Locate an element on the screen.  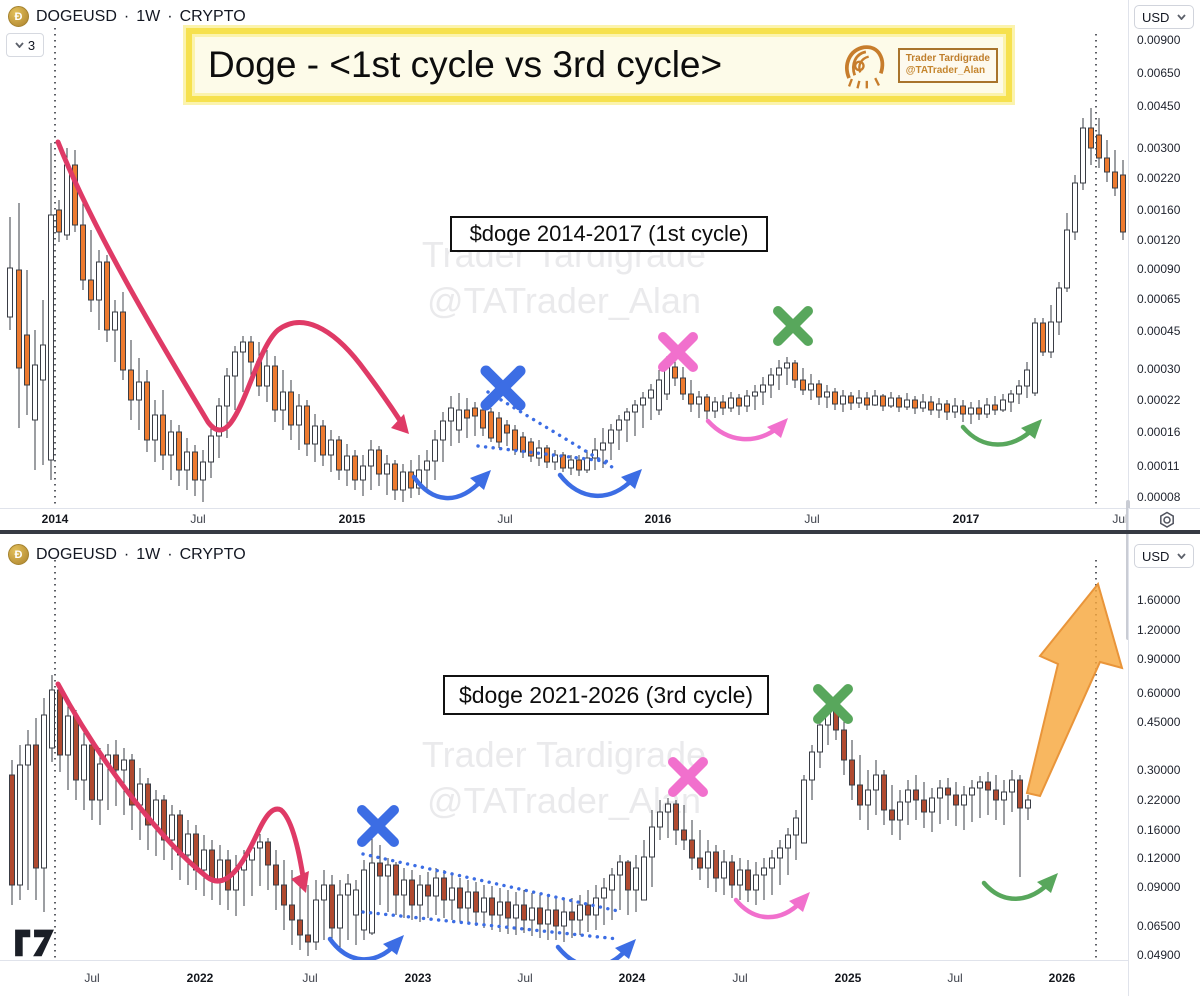
logo-badge: Trader Tardigrade @TATrader_Alan is located at coordinates (947, 65).